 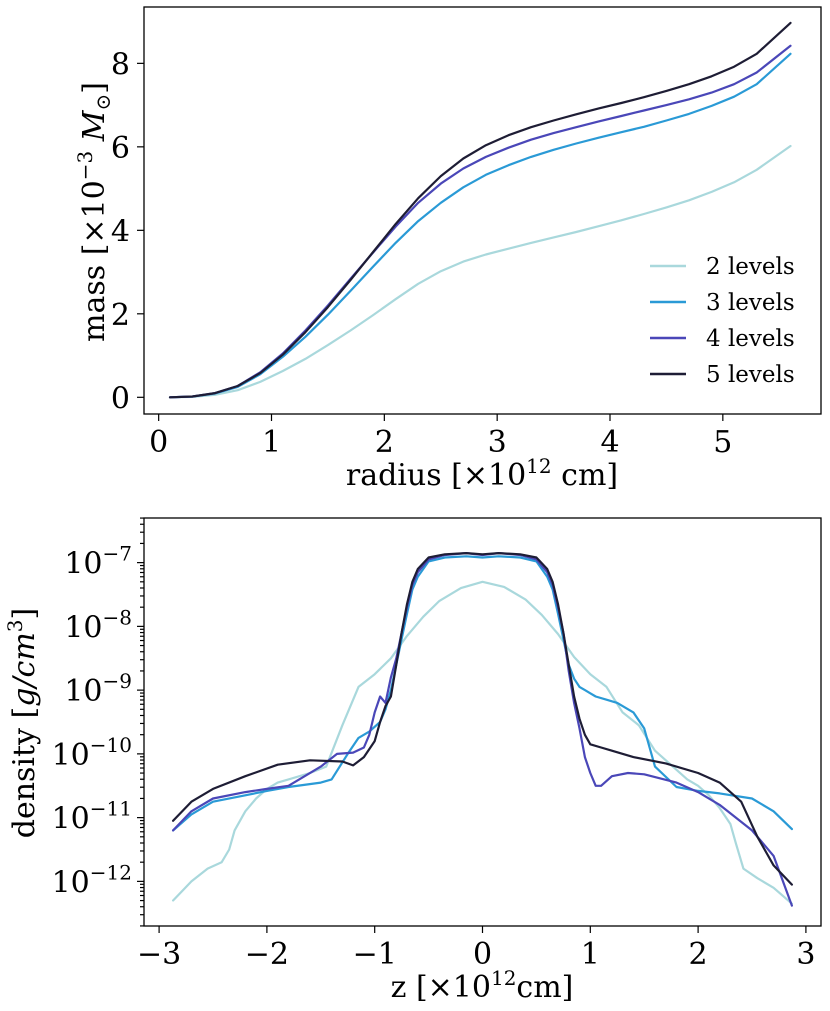 What do you see at coordinates (92, 880) in the screenshot?
I see `bottom-y-tick-label: 10⁻¹²` at bounding box center [92, 880].